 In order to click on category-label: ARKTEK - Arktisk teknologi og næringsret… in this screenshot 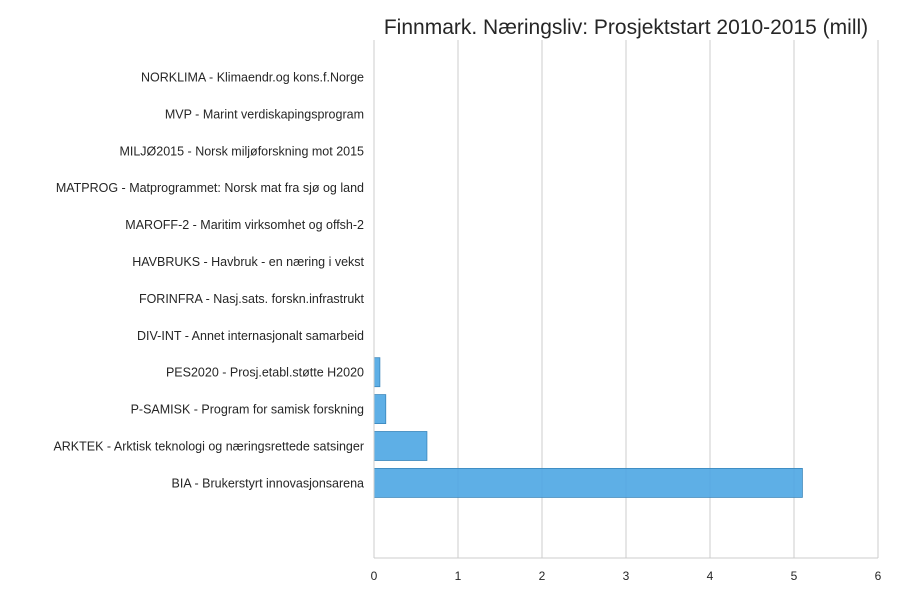, I will do `click(208, 447)`.